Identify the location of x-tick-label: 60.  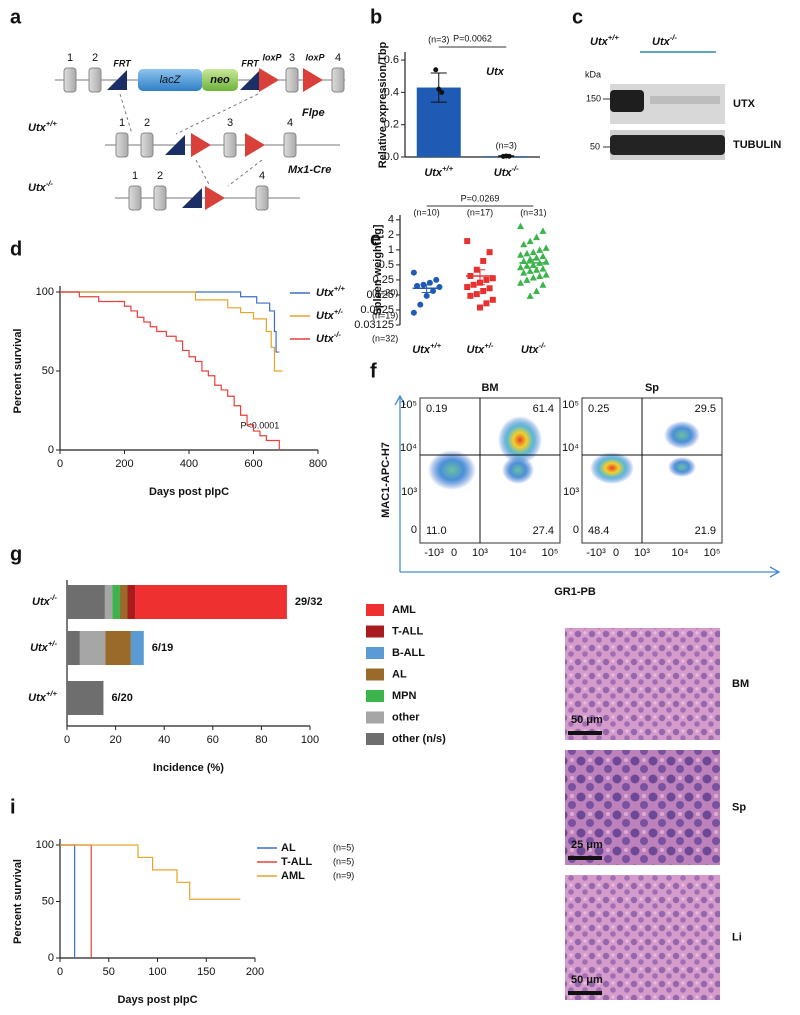
(213, 740).